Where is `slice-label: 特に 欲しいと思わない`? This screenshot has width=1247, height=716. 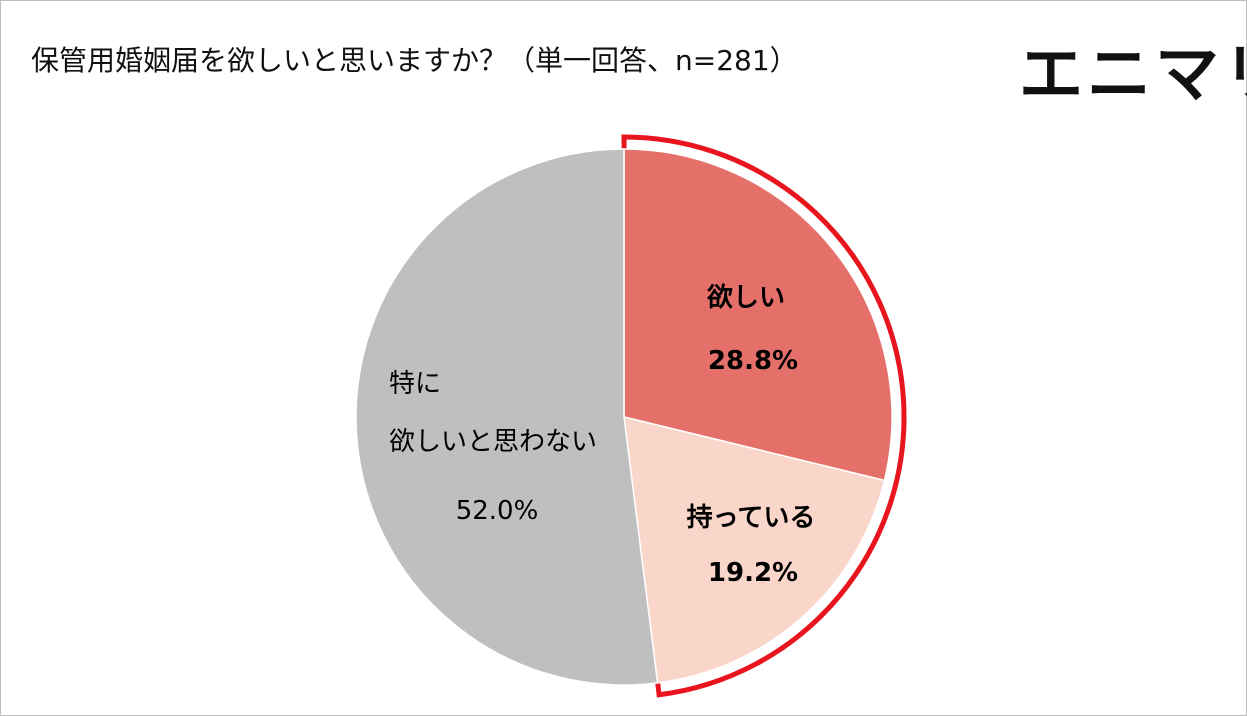
slice-label: 特に 欲しいと思わない is located at coordinates (493, 413).